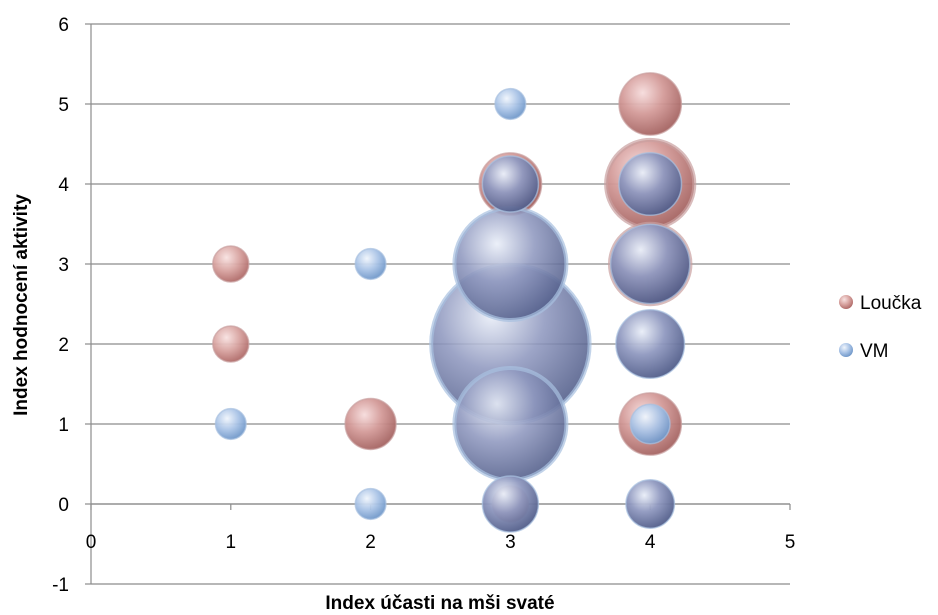 Image resolution: width=938 pixels, height=615 pixels. I want to click on x-tick-label: 5, so click(790, 542).